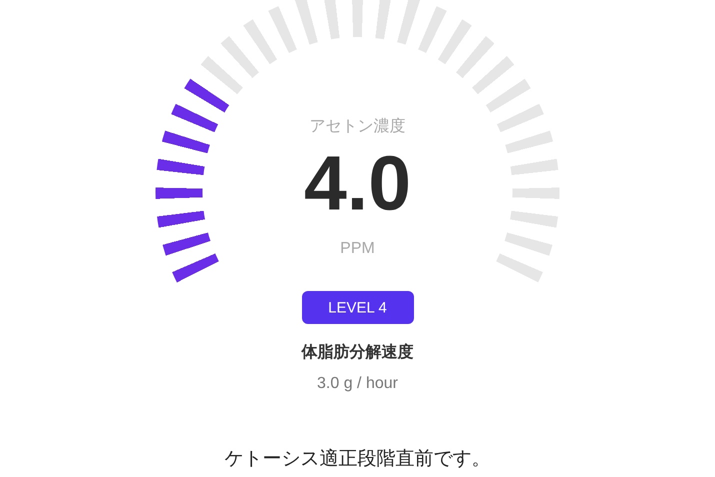 The image size is (715, 477). I want to click on text: ケトーシス適正段階直前です。, so click(357, 459).